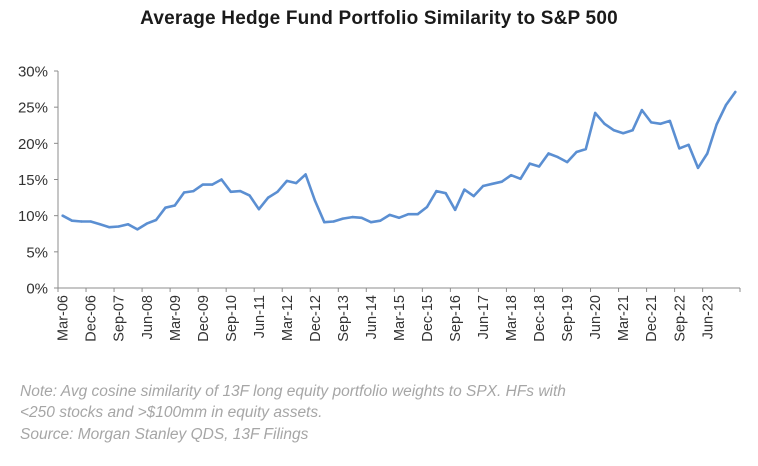  I want to click on x-tick-label: Mar-12, so click(288, 318).